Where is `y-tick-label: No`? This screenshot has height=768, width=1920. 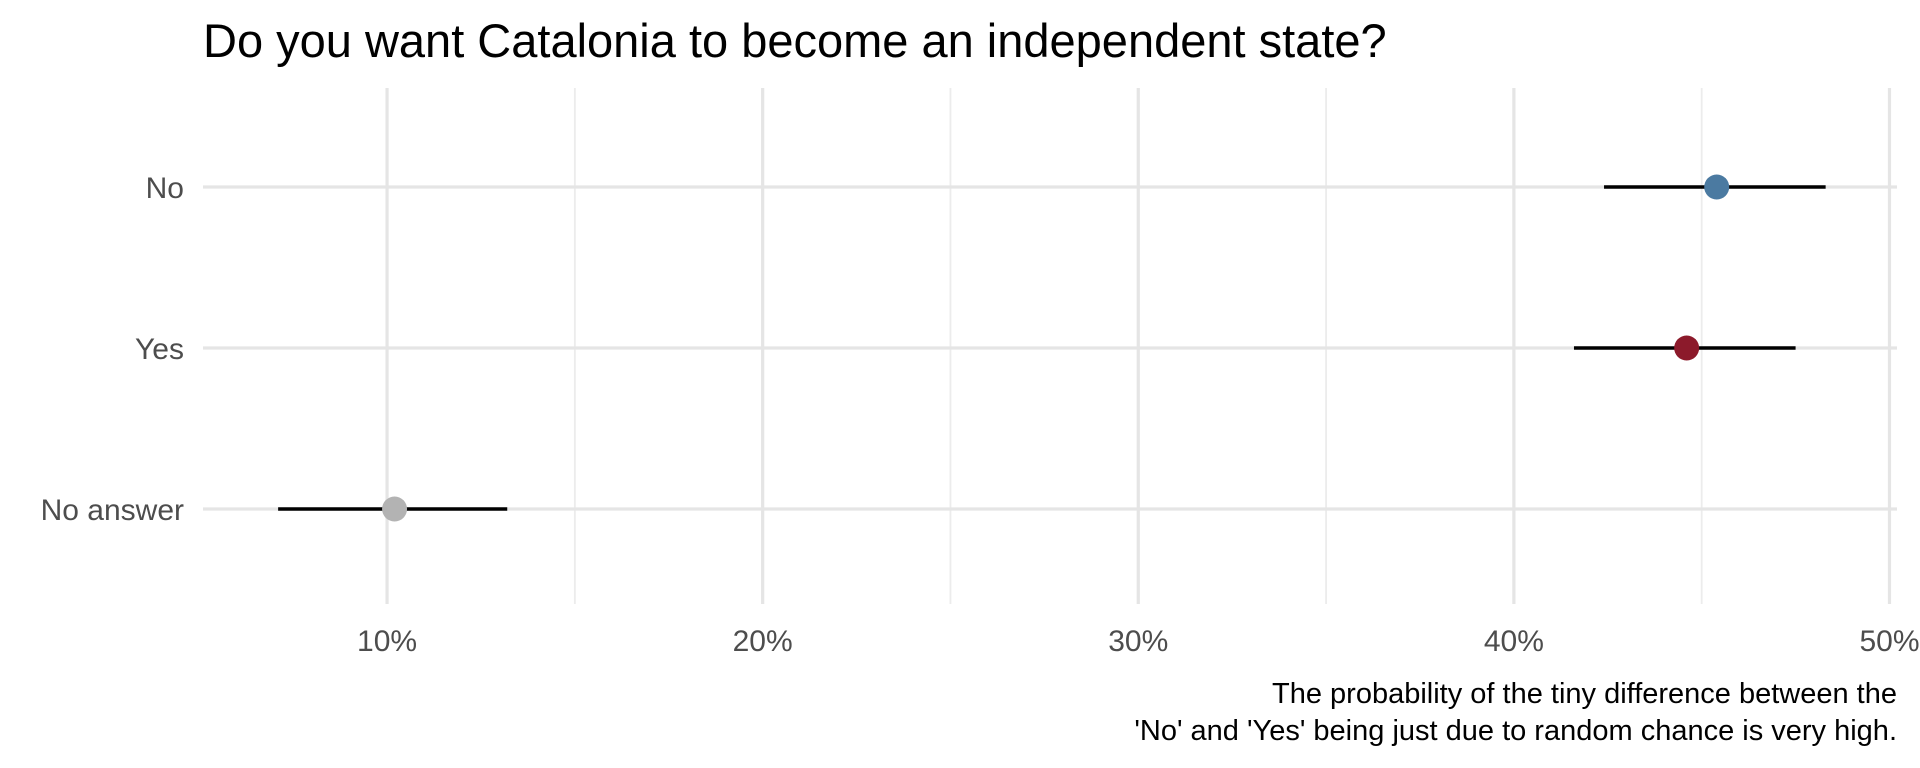 y-tick-label: No is located at coordinates (165, 188).